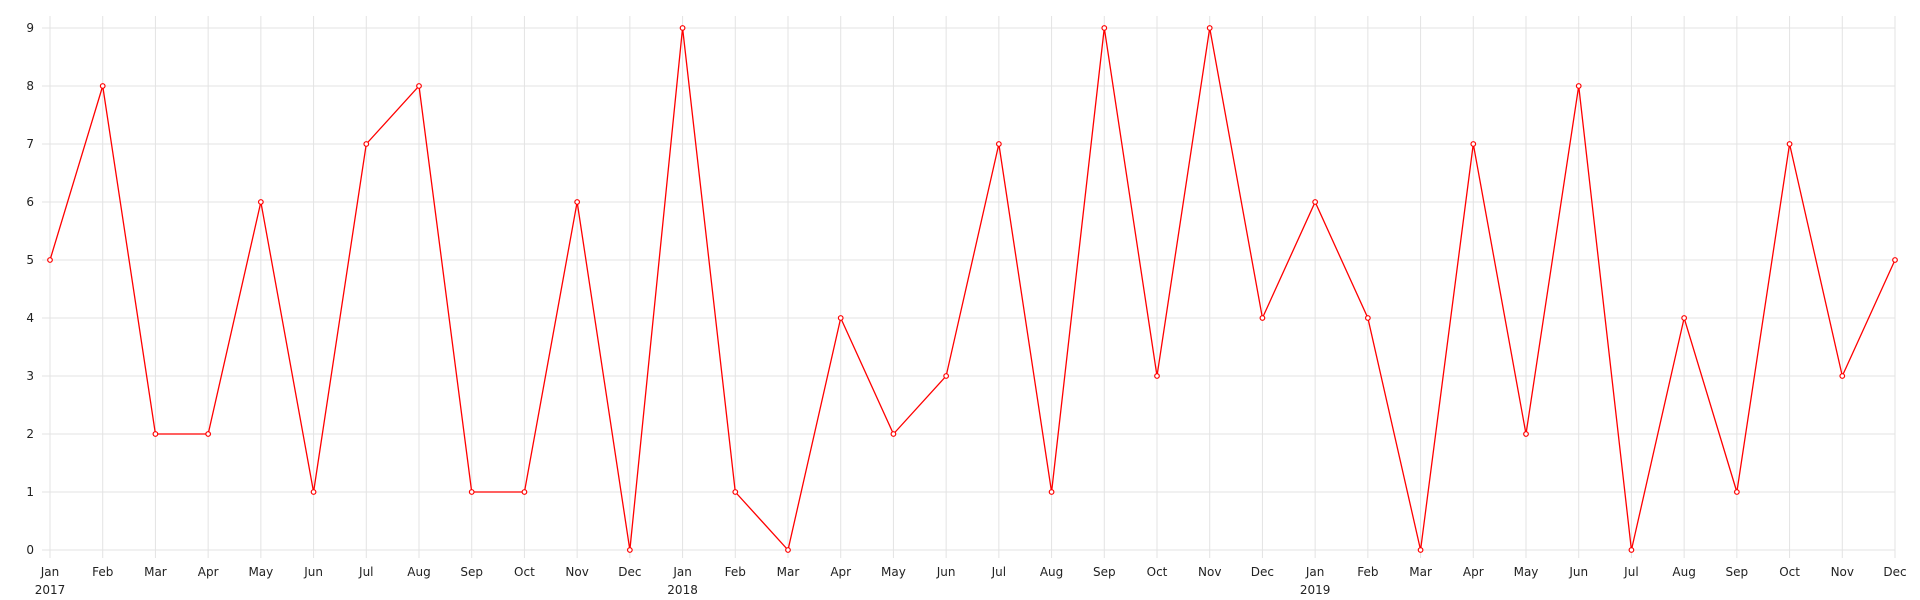  I want to click on y-tick-label: 3, so click(30, 376).